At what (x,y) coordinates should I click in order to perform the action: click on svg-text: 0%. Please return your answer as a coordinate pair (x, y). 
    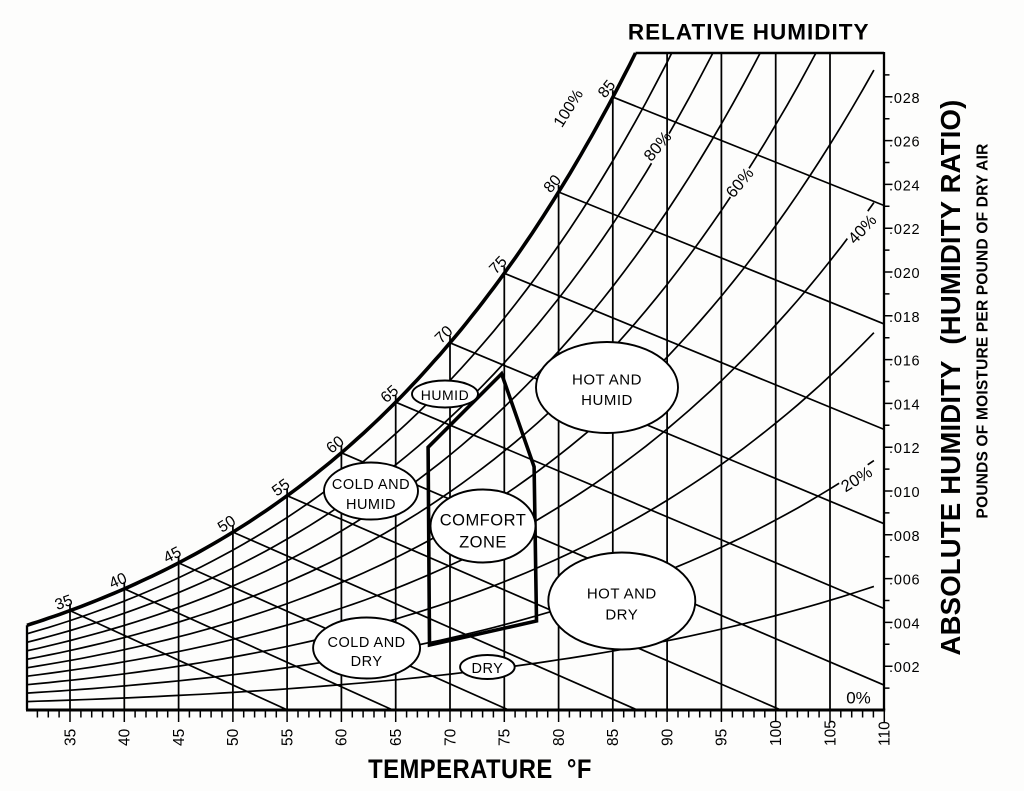
    Looking at the image, I should click on (858, 697).